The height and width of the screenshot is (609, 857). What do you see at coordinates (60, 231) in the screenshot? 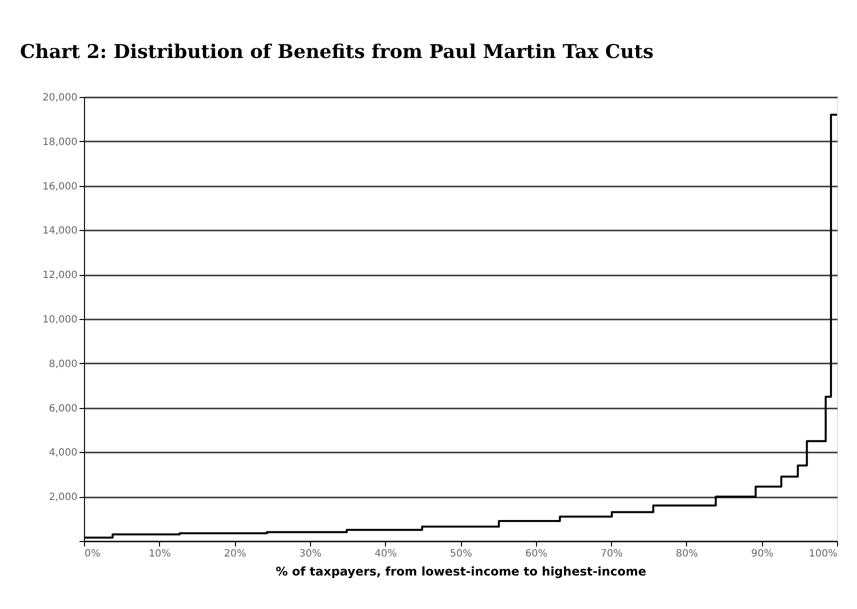
I see `y-tick-label: 14,000` at bounding box center [60, 231].